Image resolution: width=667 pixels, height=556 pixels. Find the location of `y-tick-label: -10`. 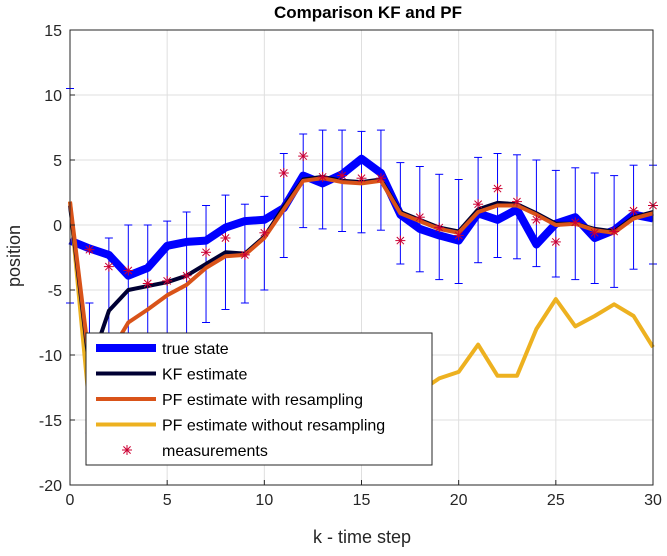

y-tick-label: -10 is located at coordinates (50, 356).